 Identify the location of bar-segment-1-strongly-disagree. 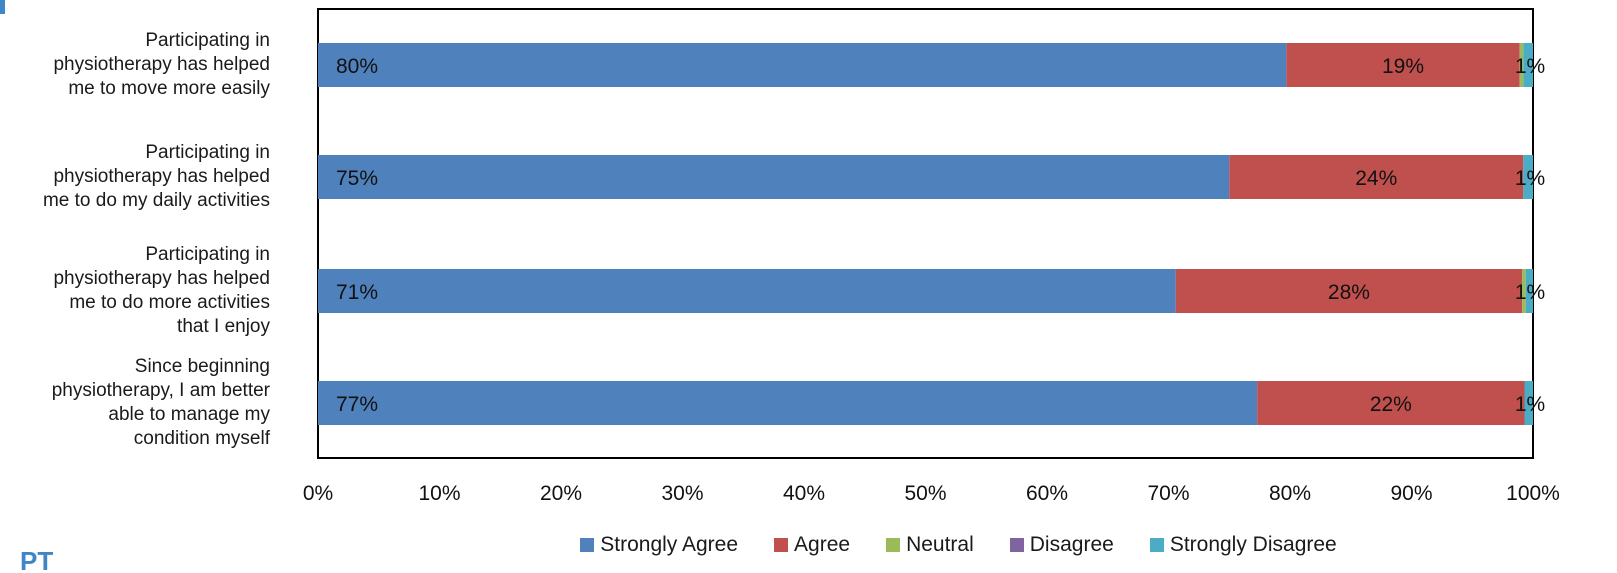
(1528, 65).